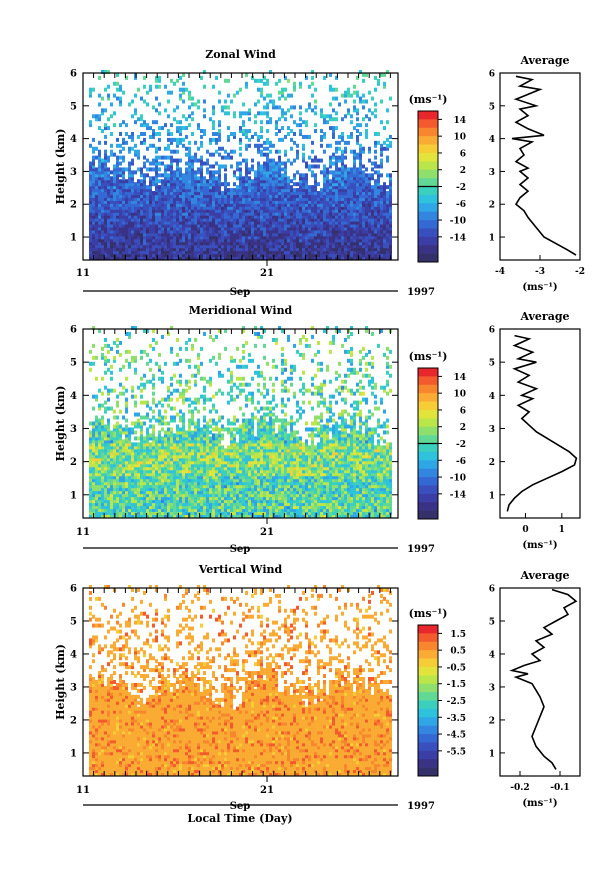 The image size is (611, 876). I want to click on heatmap-field, so click(240, 421).